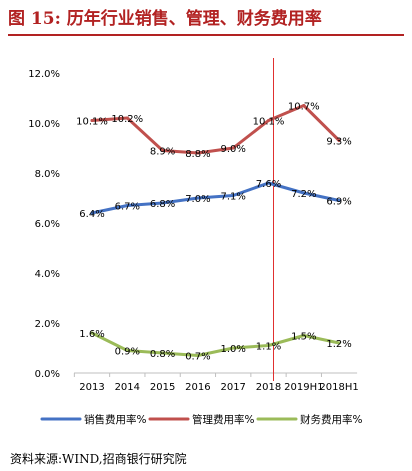 This screenshot has width=412, height=471. I want to click on data-label: 1.5%, so click(303, 337).